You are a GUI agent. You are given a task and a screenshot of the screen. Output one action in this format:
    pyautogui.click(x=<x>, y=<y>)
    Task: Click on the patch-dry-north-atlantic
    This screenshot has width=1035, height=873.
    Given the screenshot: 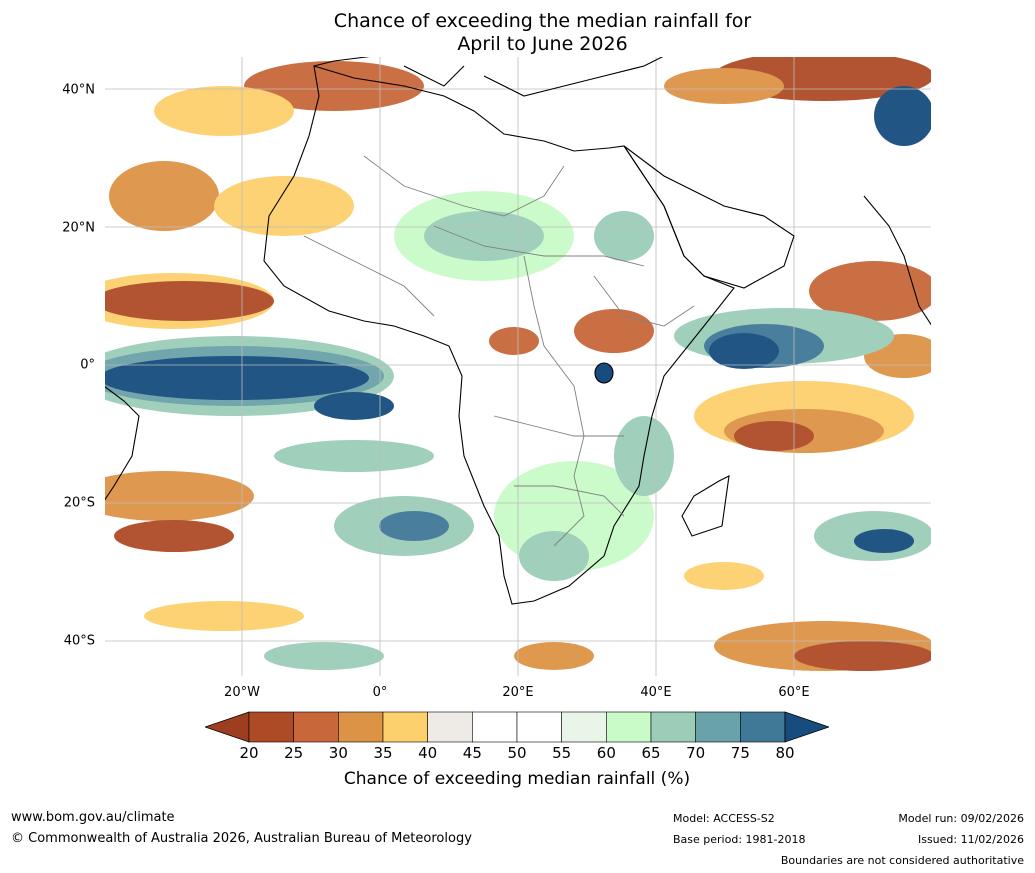 What is the action you would take?
    pyautogui.click(x=334, y=86)
    